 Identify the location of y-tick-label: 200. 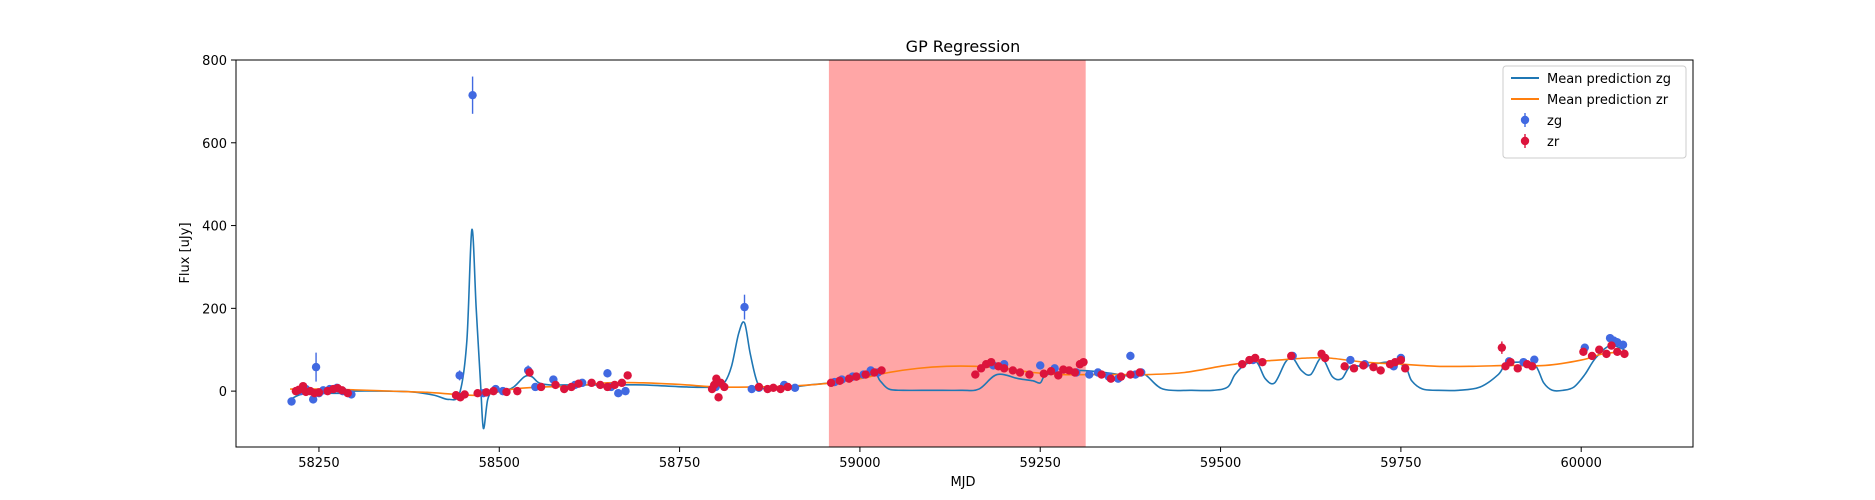
(214, 309).